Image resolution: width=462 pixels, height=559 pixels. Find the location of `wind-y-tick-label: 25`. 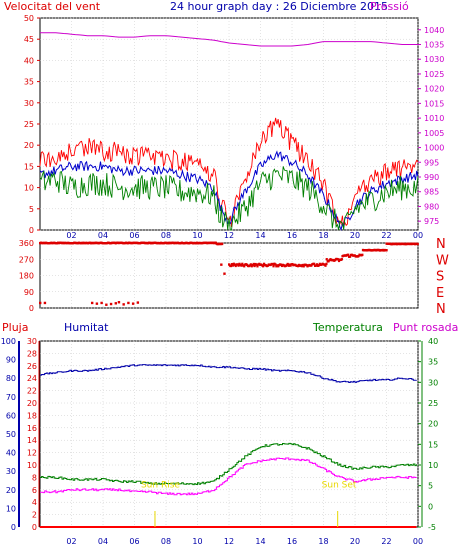

wind-y-tick-label: 25 is located at coordinates (29, 124).